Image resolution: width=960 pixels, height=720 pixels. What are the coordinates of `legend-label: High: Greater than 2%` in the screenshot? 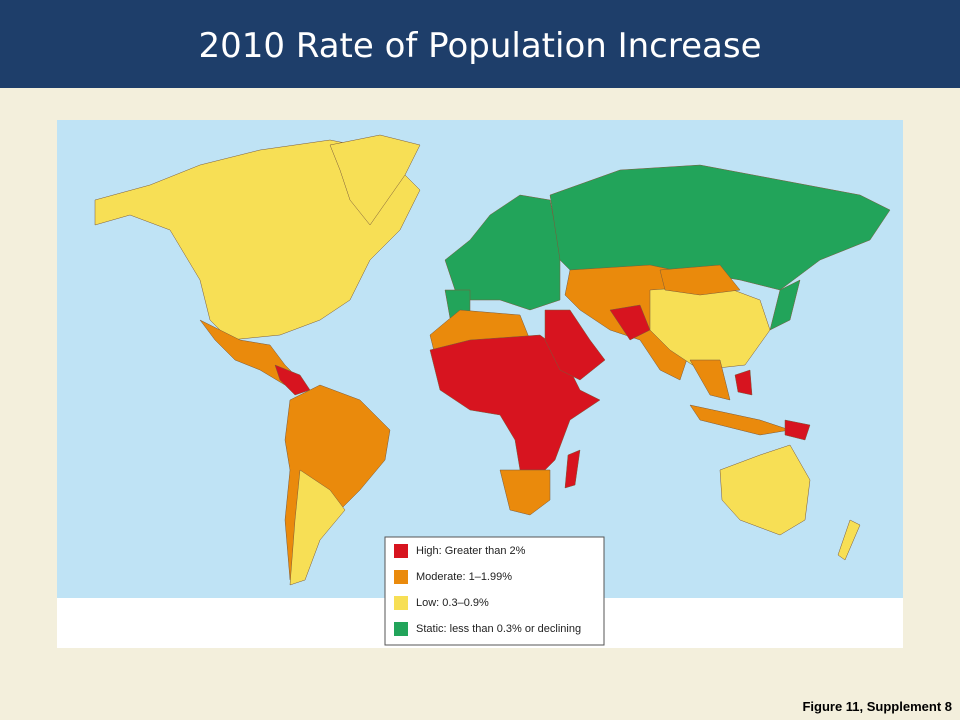 It's located at (471, 551).